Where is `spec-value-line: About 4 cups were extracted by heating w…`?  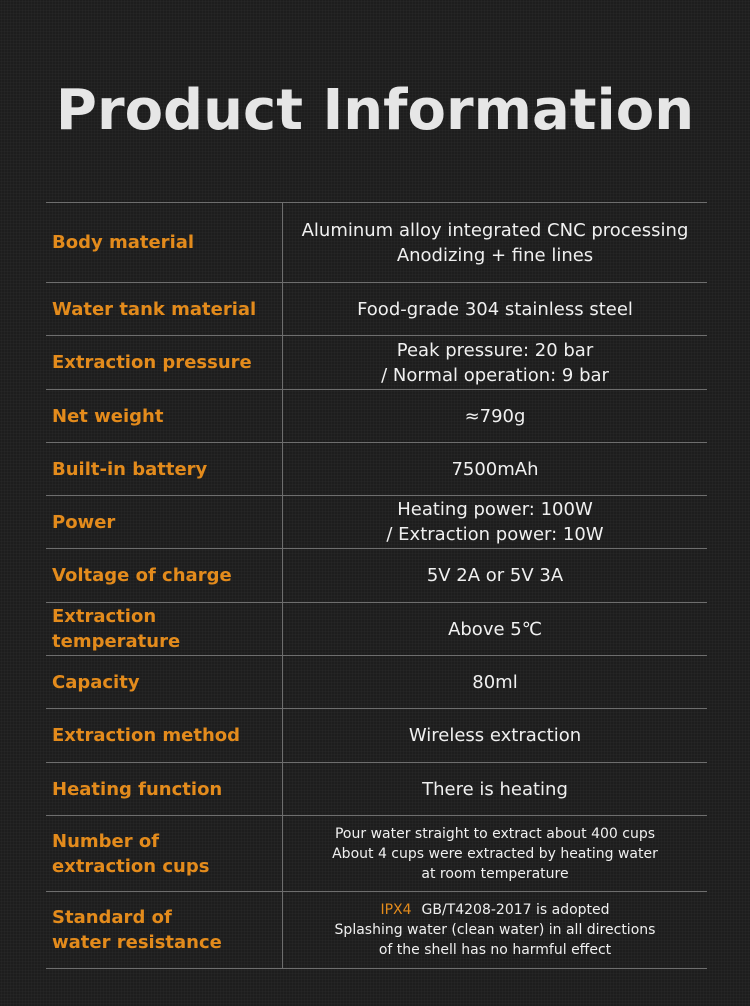
spec-value-line: About 4 cups were extracted by heating w… is located at coordinates (495, 853).